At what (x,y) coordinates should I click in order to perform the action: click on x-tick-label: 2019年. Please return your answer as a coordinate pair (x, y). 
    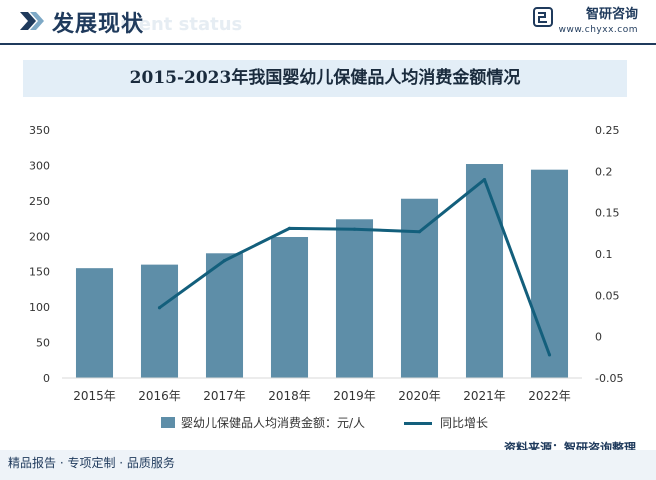
    Looking at the image, I should click on (354, 396).